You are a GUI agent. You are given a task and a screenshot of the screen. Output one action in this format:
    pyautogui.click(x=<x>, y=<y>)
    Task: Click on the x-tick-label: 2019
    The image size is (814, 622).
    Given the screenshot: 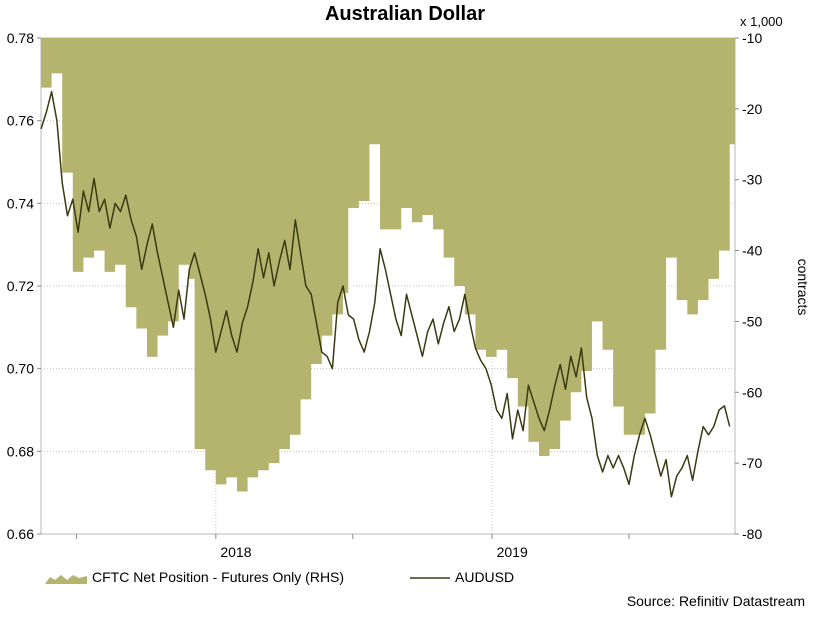 What is the action you would take?
    pyautogui.click(x=512, y=552)
    